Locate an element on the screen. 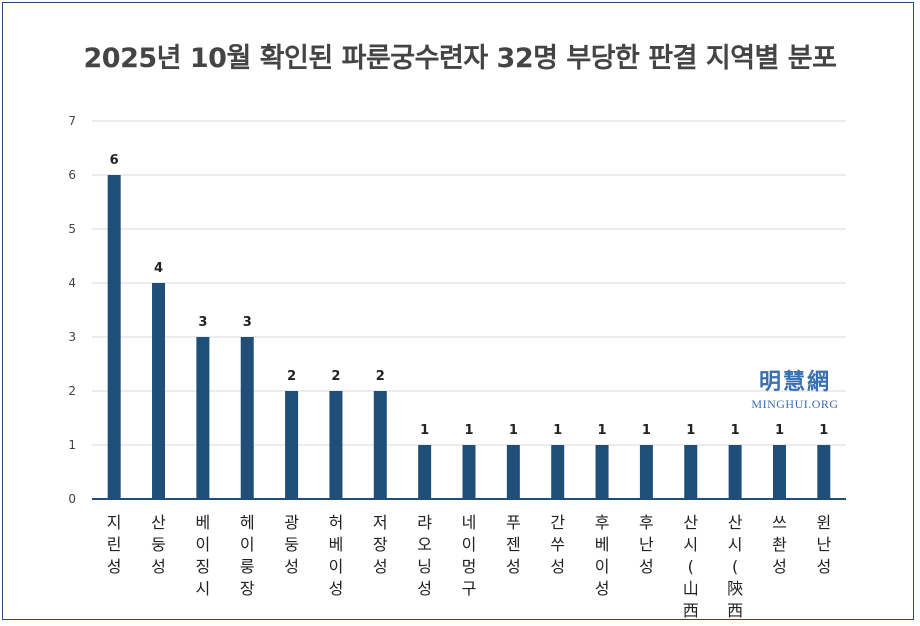  y-tick-label: 4 is located at coordinates (72, 283).